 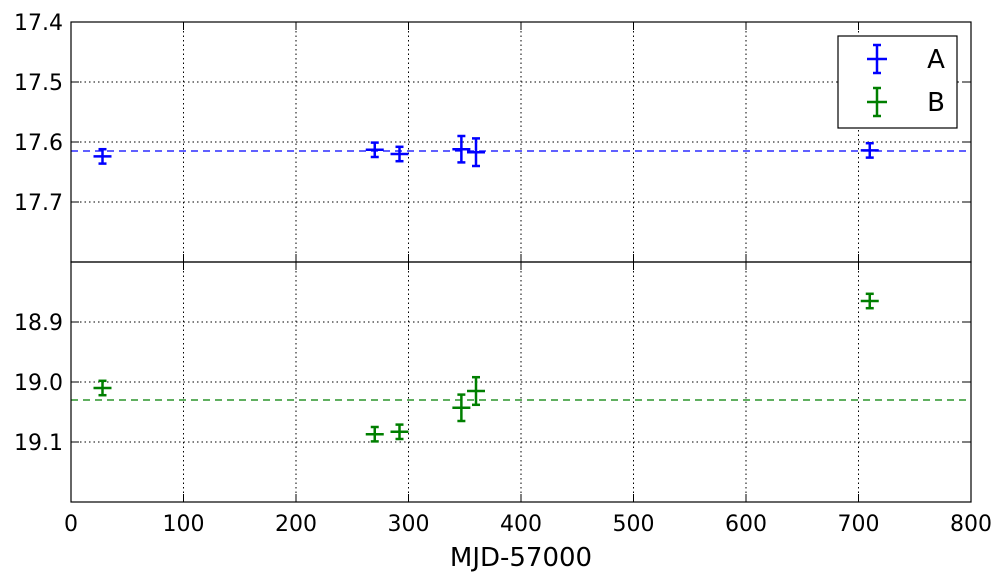 What do you see at coordinates (38, 443) in the screenshot?
I see `y-tick-label: 19.1` at bounding box center [38, 443].